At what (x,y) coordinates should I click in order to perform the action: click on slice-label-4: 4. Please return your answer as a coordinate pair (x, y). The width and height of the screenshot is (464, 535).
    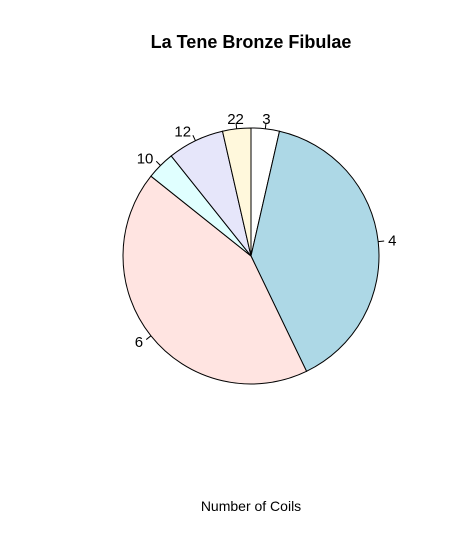
    Looking at the image, I should click on (392, 241).